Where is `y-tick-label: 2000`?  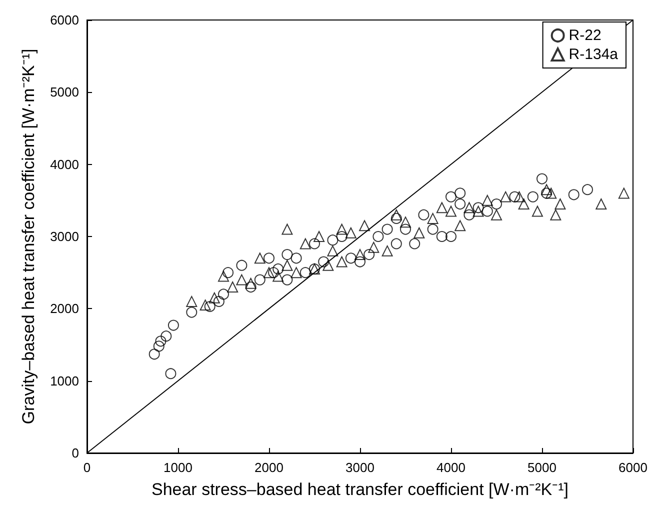
y-tick-label: 2000 is located at coordinates (64, 308).